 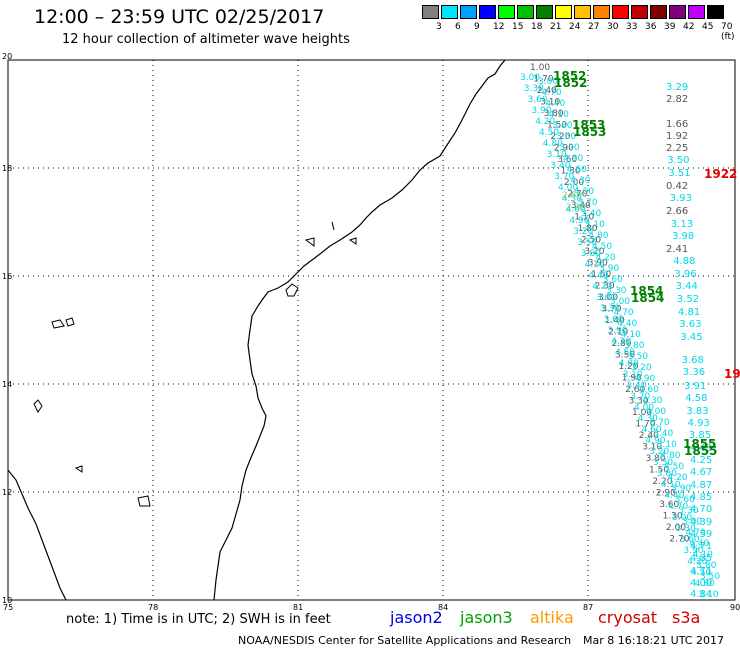 I want to click on lat-label: 20, so click(x=7, y=56).